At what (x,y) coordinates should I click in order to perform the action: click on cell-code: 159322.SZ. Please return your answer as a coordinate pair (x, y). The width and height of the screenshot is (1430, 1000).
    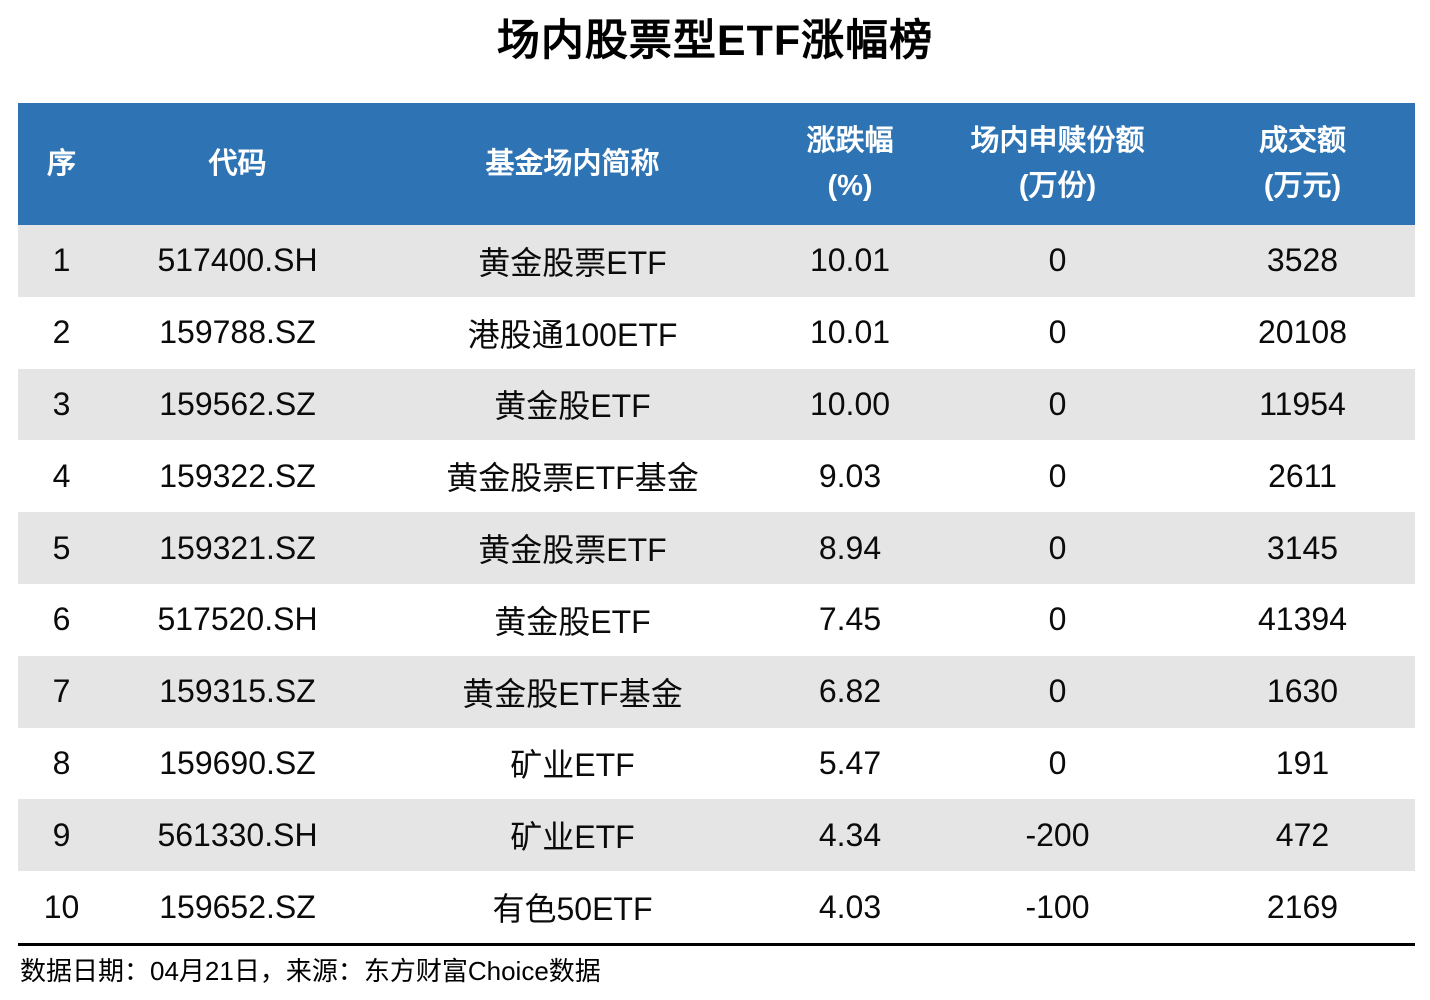
    Looking at the image, I should click on (237, 475).